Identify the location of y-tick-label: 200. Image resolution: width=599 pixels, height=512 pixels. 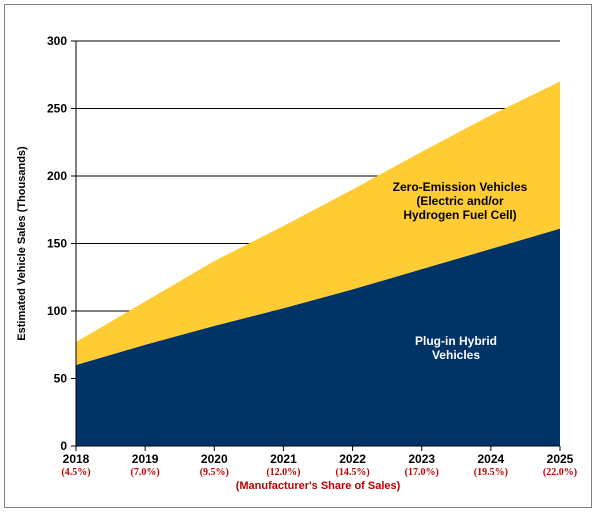
(57, 176).